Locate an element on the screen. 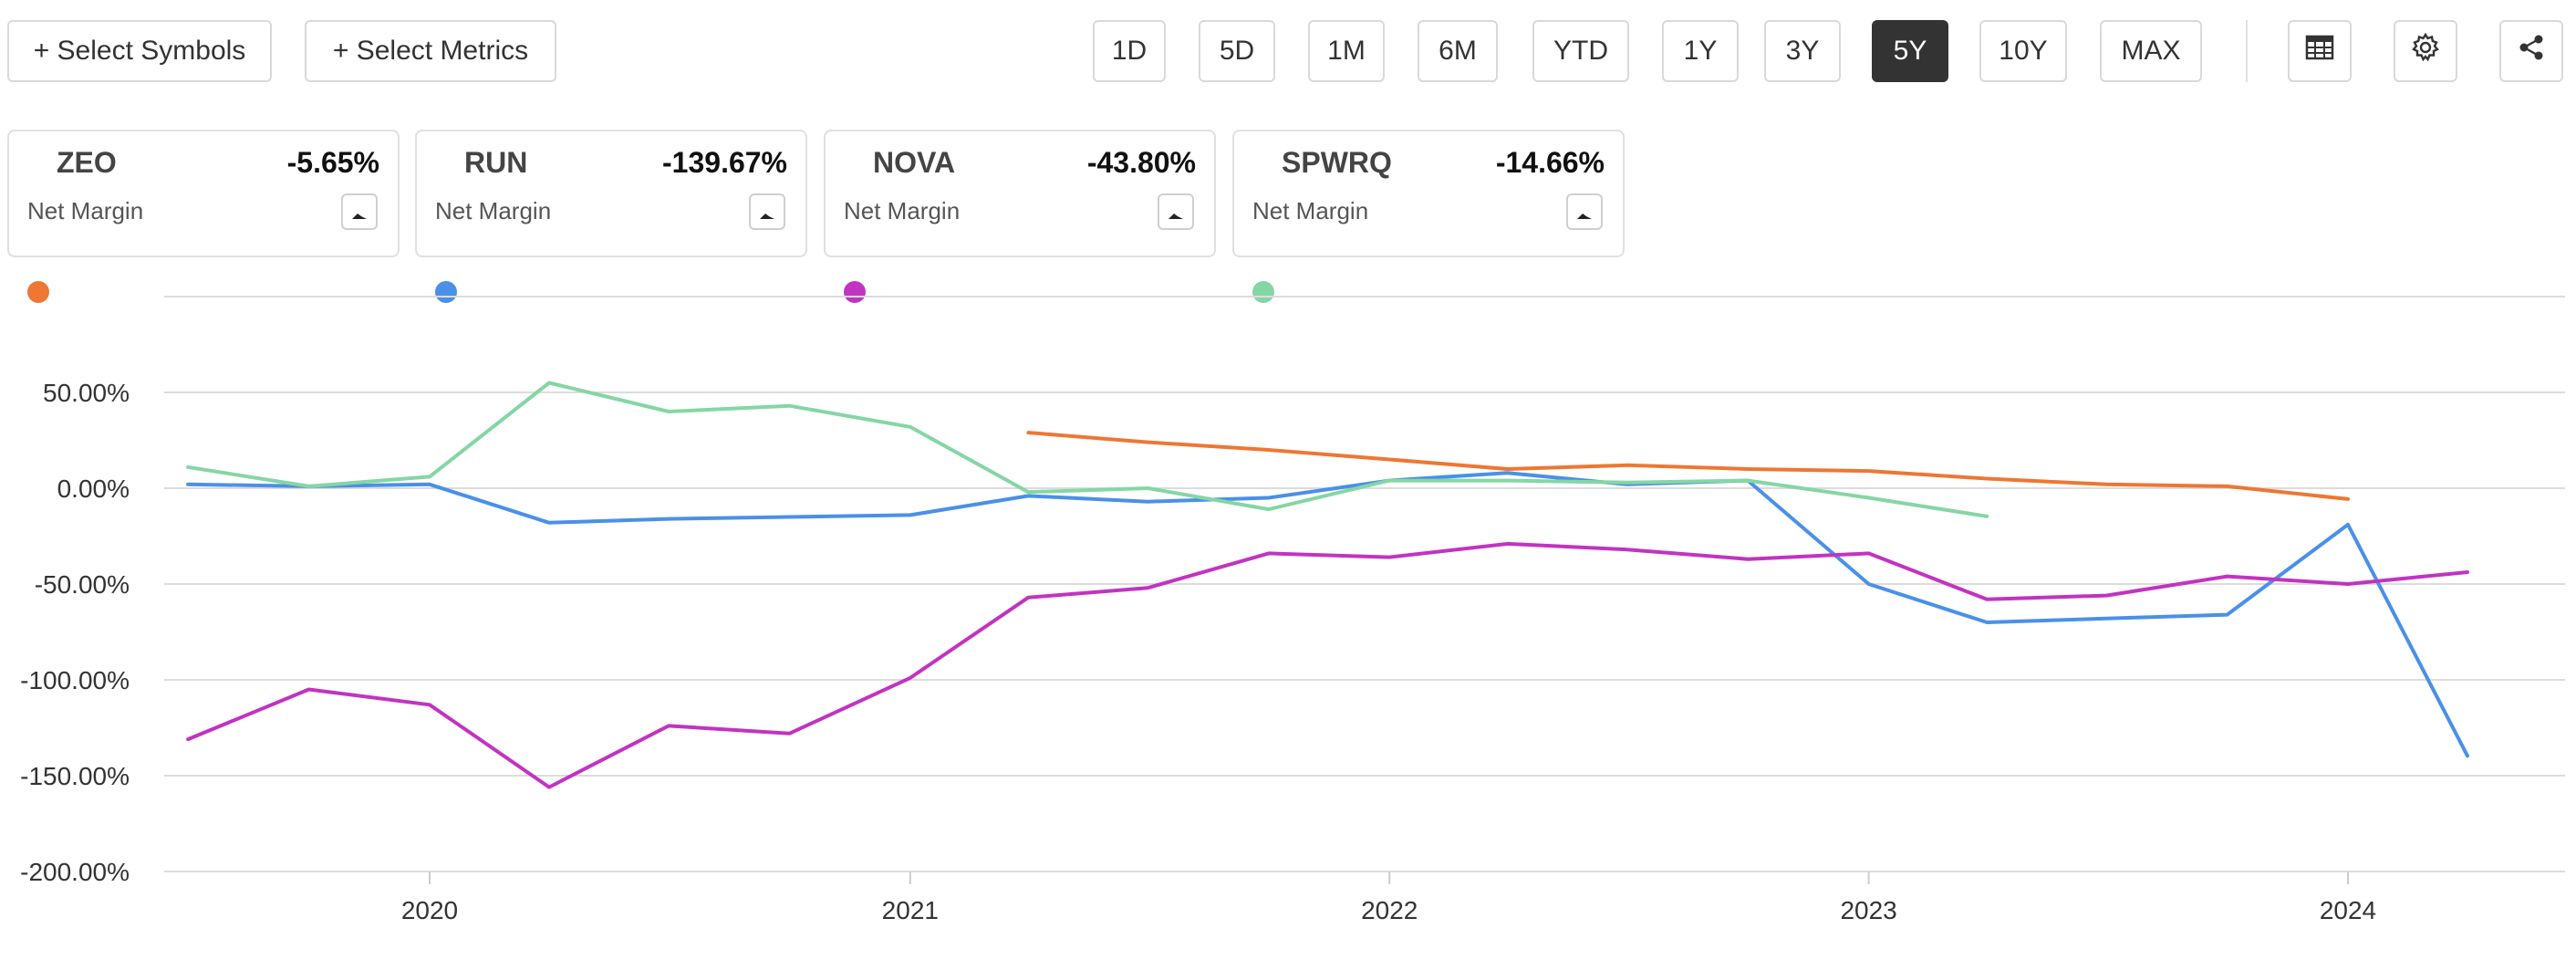 The height and width of the screenshot is (960, 2576). share-icon is located at coordinates (2531, 51).